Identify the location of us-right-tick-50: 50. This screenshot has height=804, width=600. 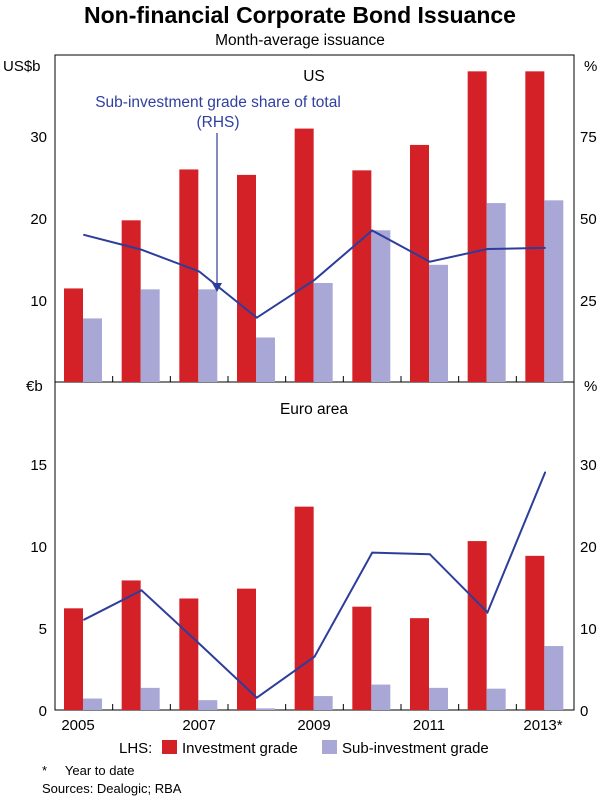
(588, 219).